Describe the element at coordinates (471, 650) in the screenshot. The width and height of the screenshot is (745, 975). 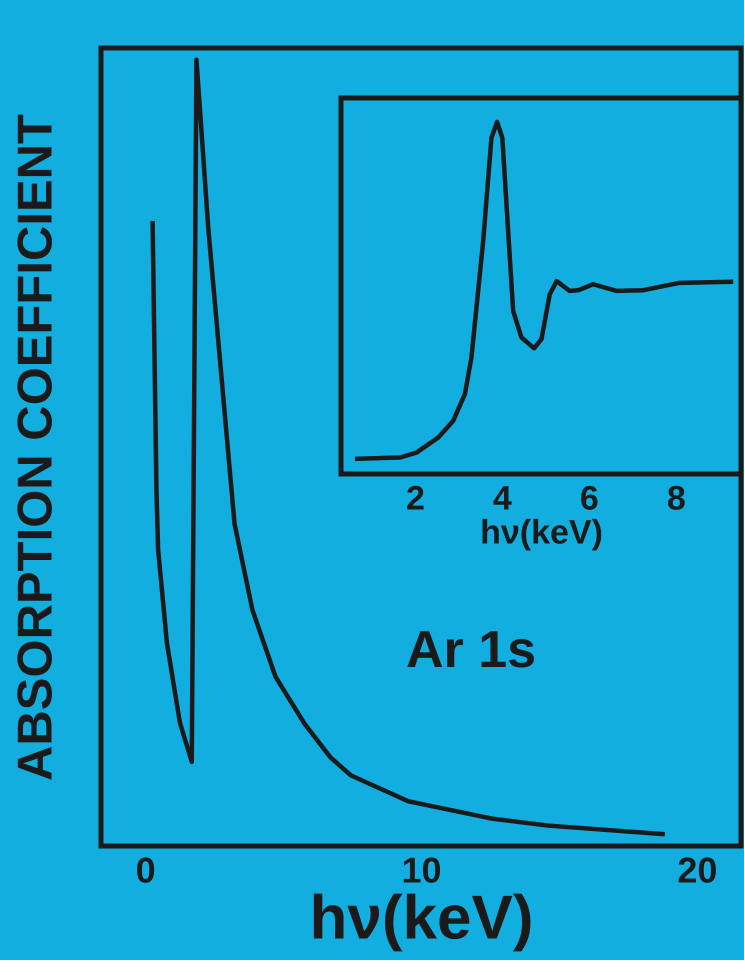
I see `annotation: Ar 1s` at that location.